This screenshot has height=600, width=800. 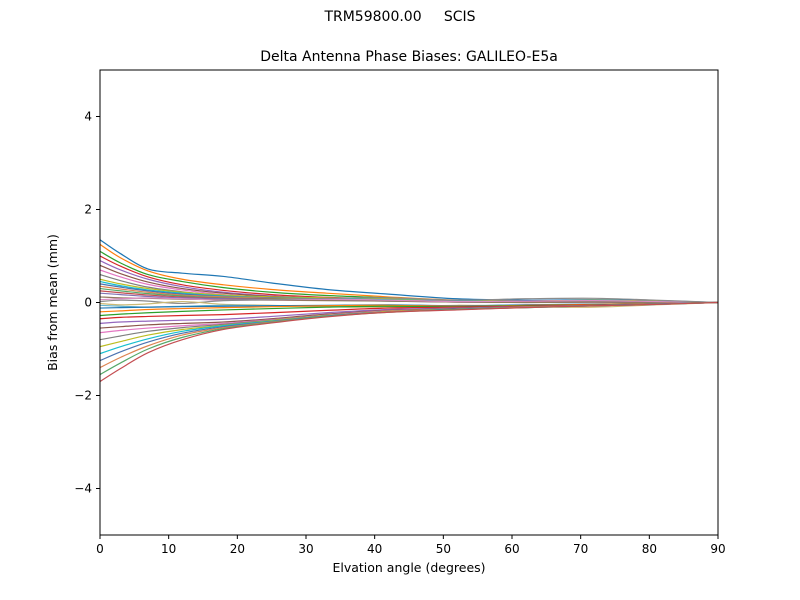 I want to click on x-axis-tick-label: 10, so click(x=168, y=549).